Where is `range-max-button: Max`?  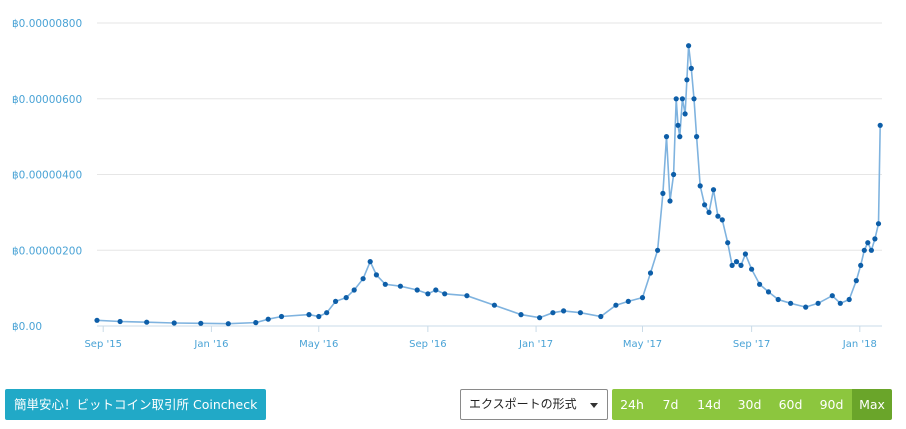 range-max-button: Max is located at coordinates (872, 404).